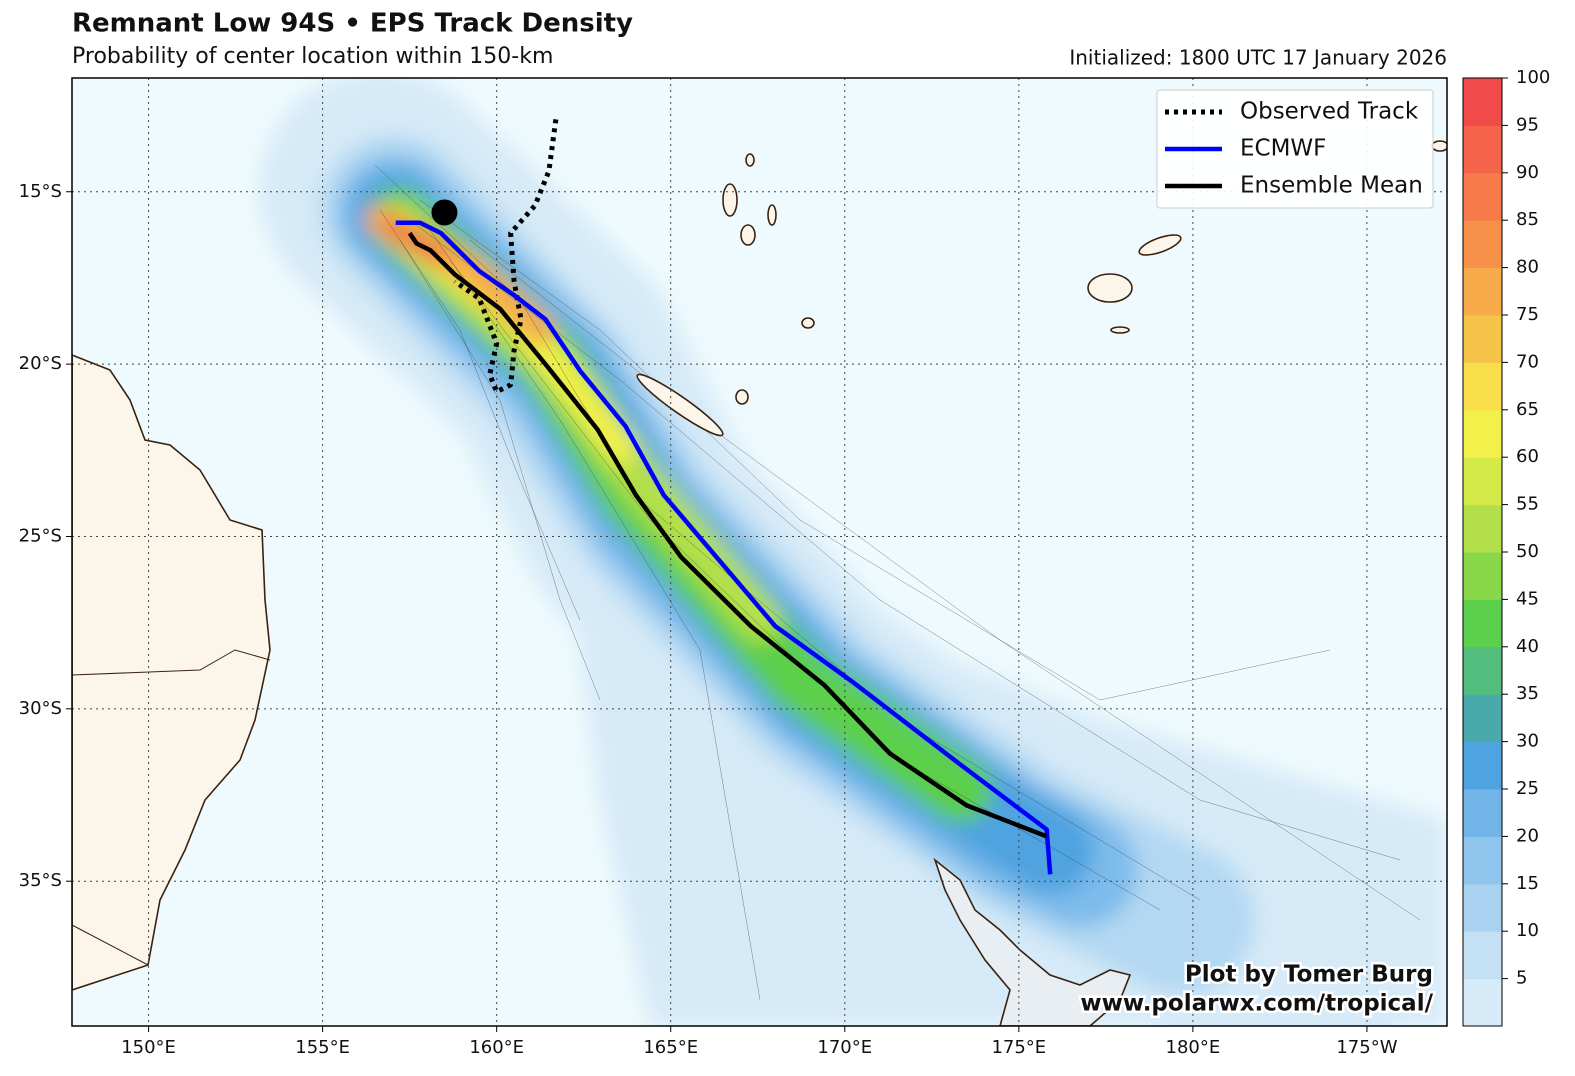 The image size is (1575, 1076). Describe the element at coordinates (1193, 1047) in the screenshot. I see `x-tick-label: 180°E` at that location.